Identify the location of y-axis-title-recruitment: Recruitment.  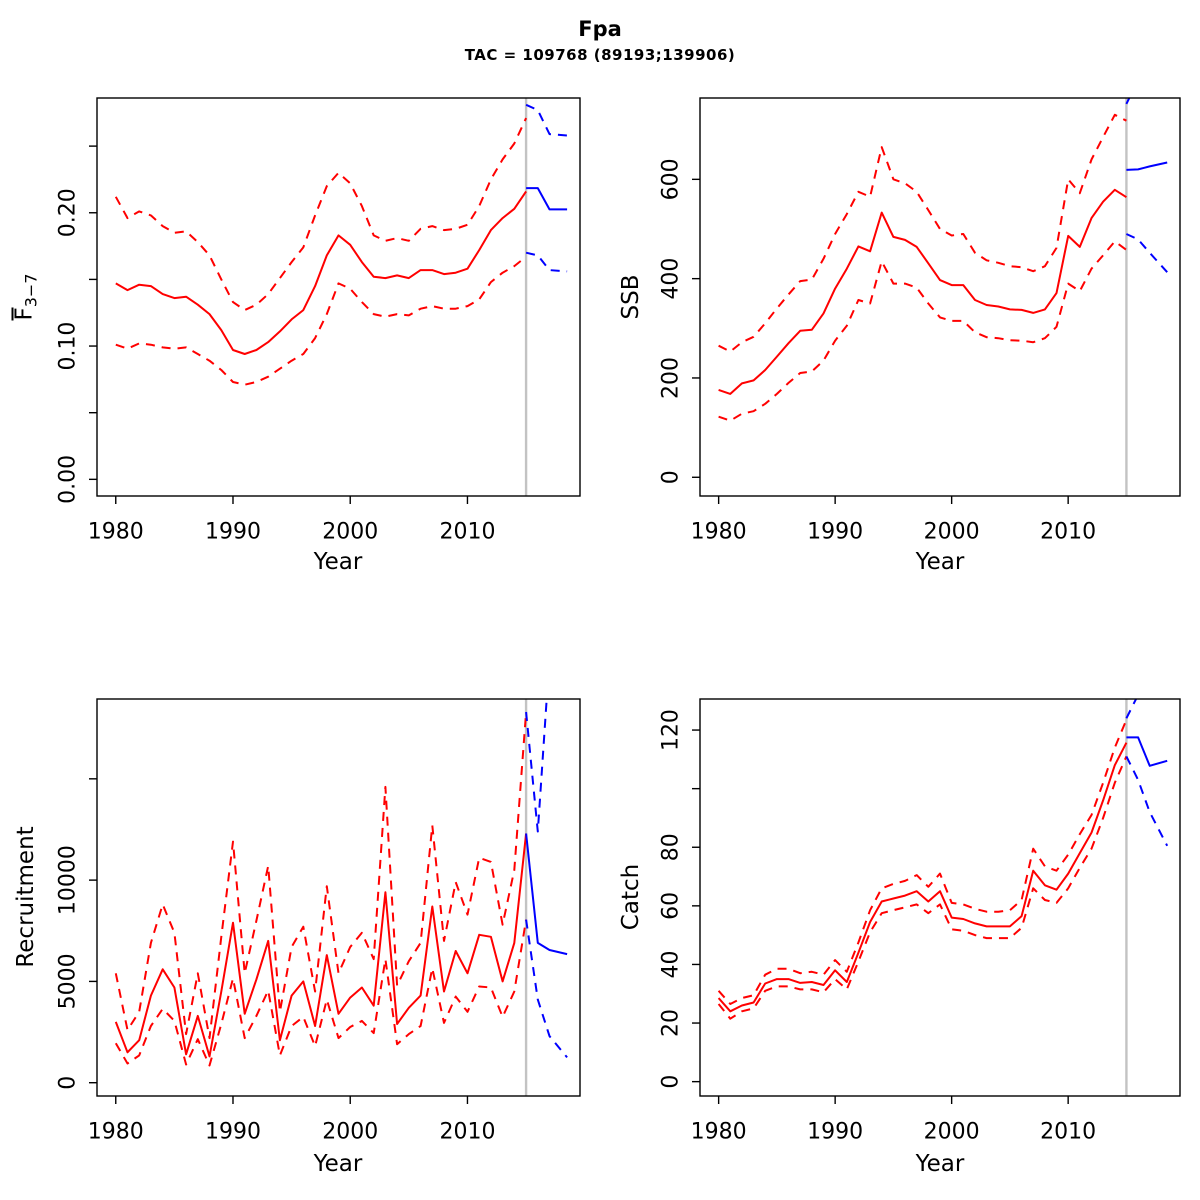
(26, 897).